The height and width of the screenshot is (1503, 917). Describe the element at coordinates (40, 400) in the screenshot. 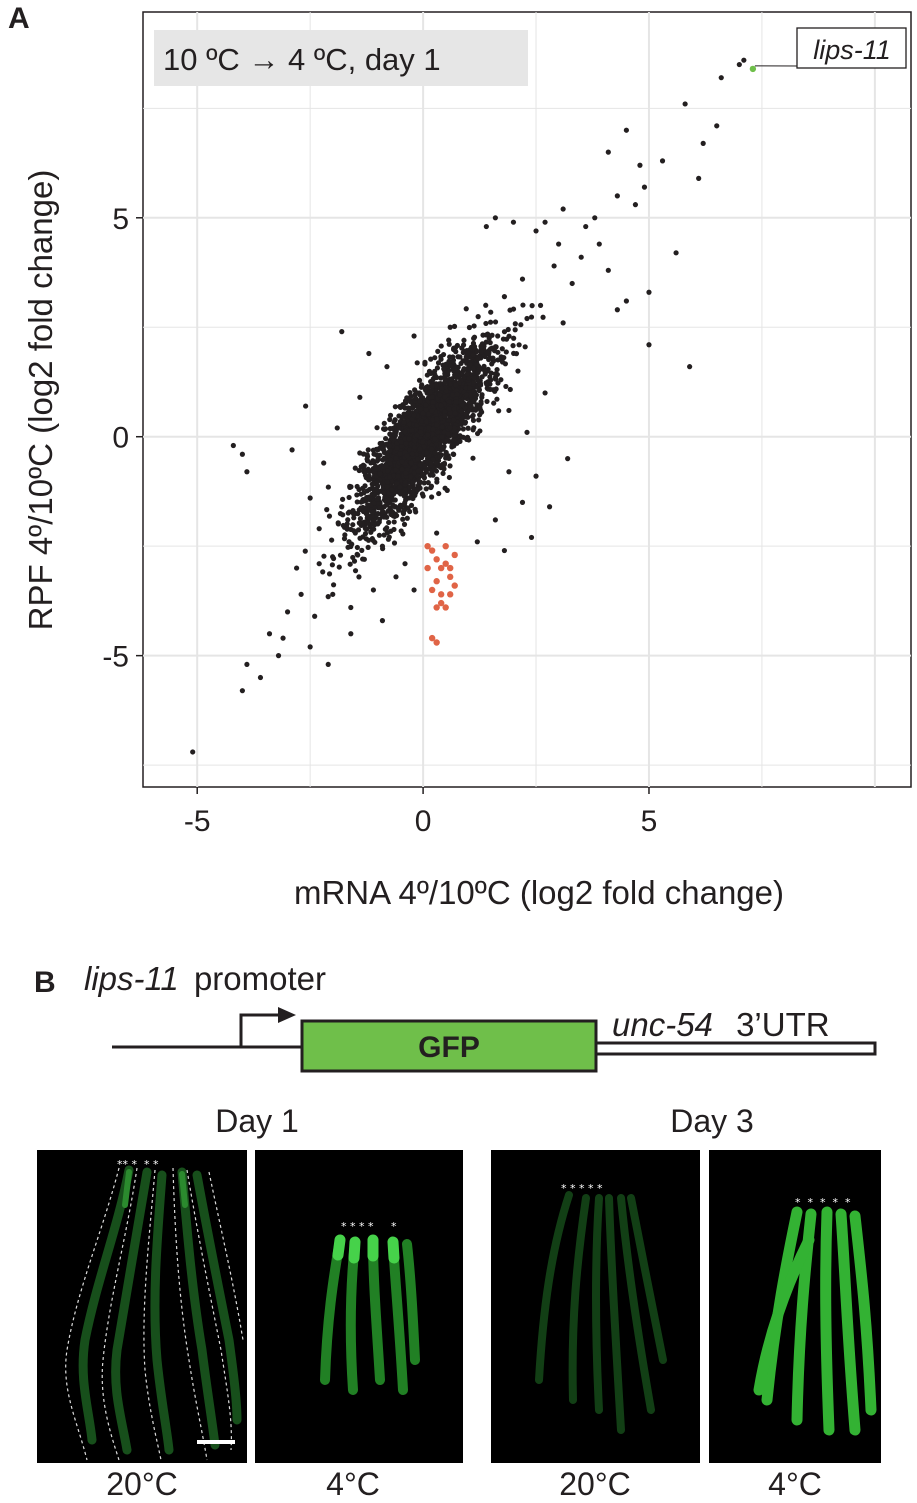

I see `y-axis-label: RPF 4º/10ºC (log2 fold change)` at that location.